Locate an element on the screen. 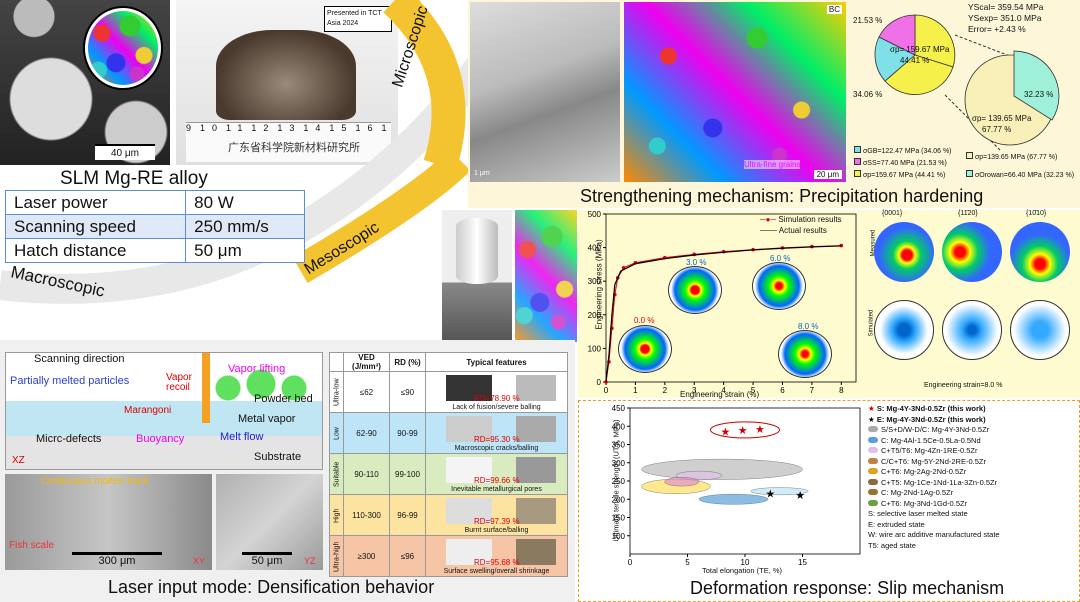 The width and height of the screenshot is (1080, 602). y-tick-label: 400 is located at coordinates (595, 248).